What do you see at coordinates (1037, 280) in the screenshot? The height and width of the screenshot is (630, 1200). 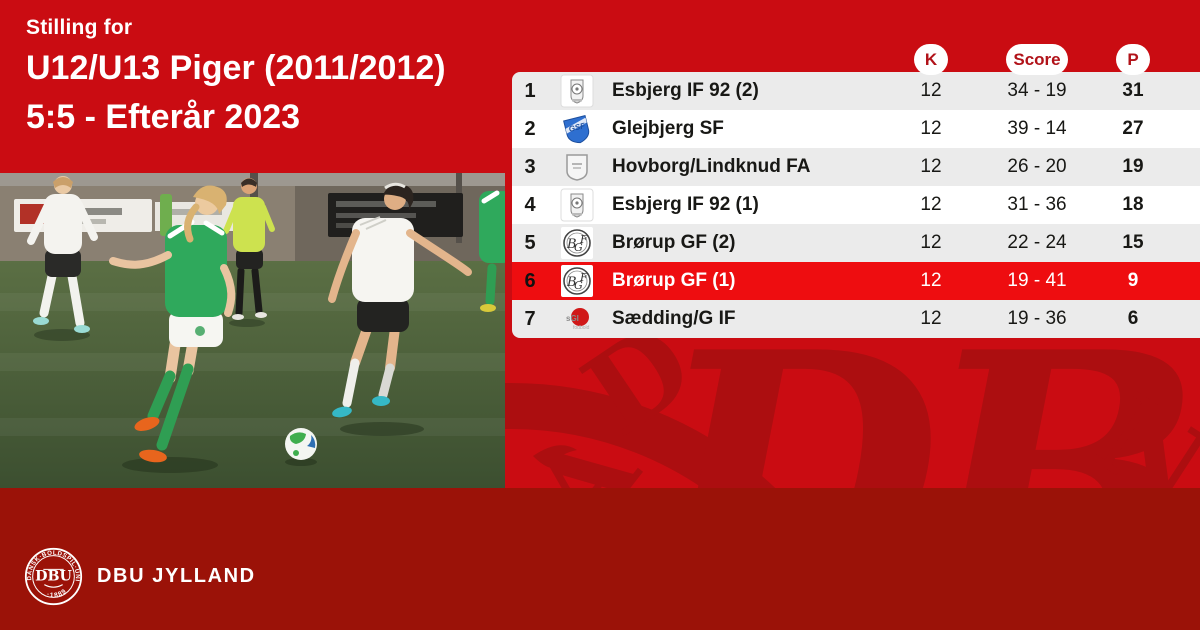 I see `goal-score: 19 - 41` at bounding box center [1037, 280].